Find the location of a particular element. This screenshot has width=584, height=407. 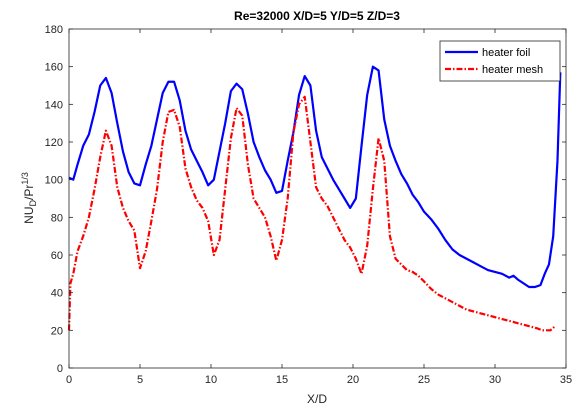

y-tick-label: 0 is located at coordinates (60, 369).